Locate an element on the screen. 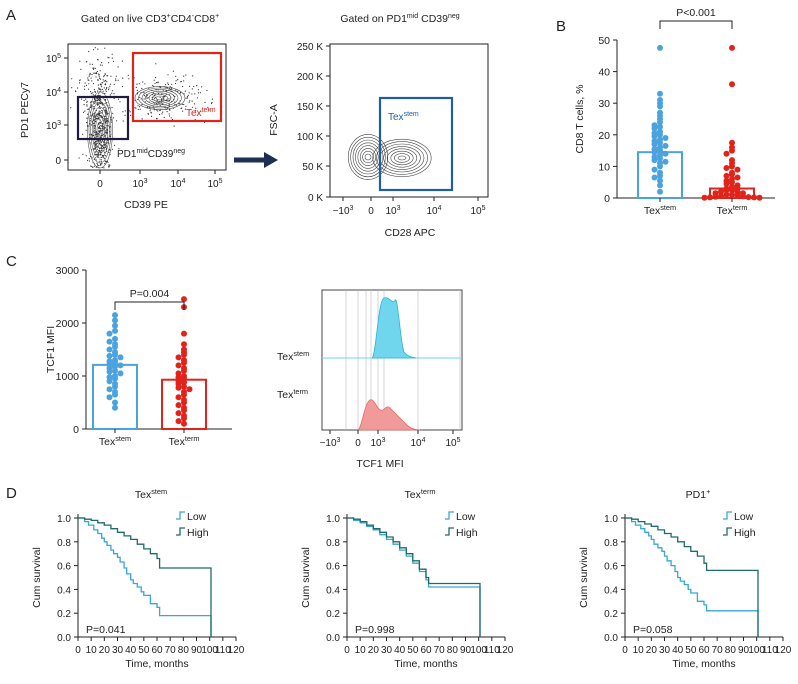 The image size is (798, 684). histogram-term is located at coordinates (389, 415).